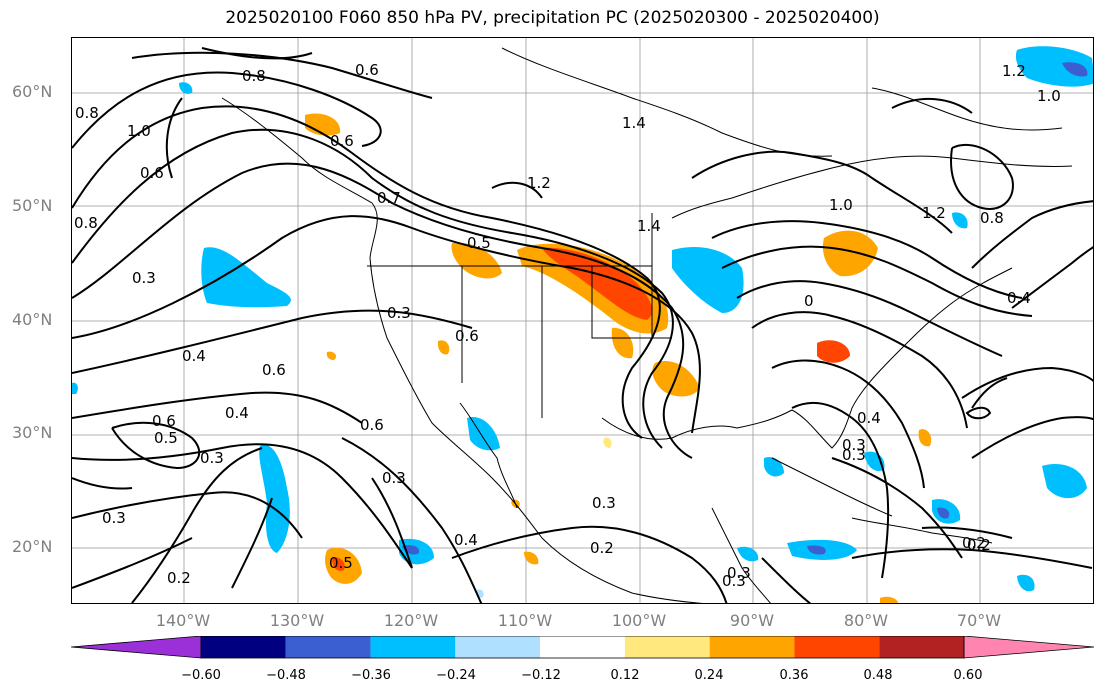 This screenshot has height=698, width=1105. What do you see at coordinates (794, 675) in the screenshot?
I see `colorbar-tick-label: 0.36` at bounding box center [794, 675].